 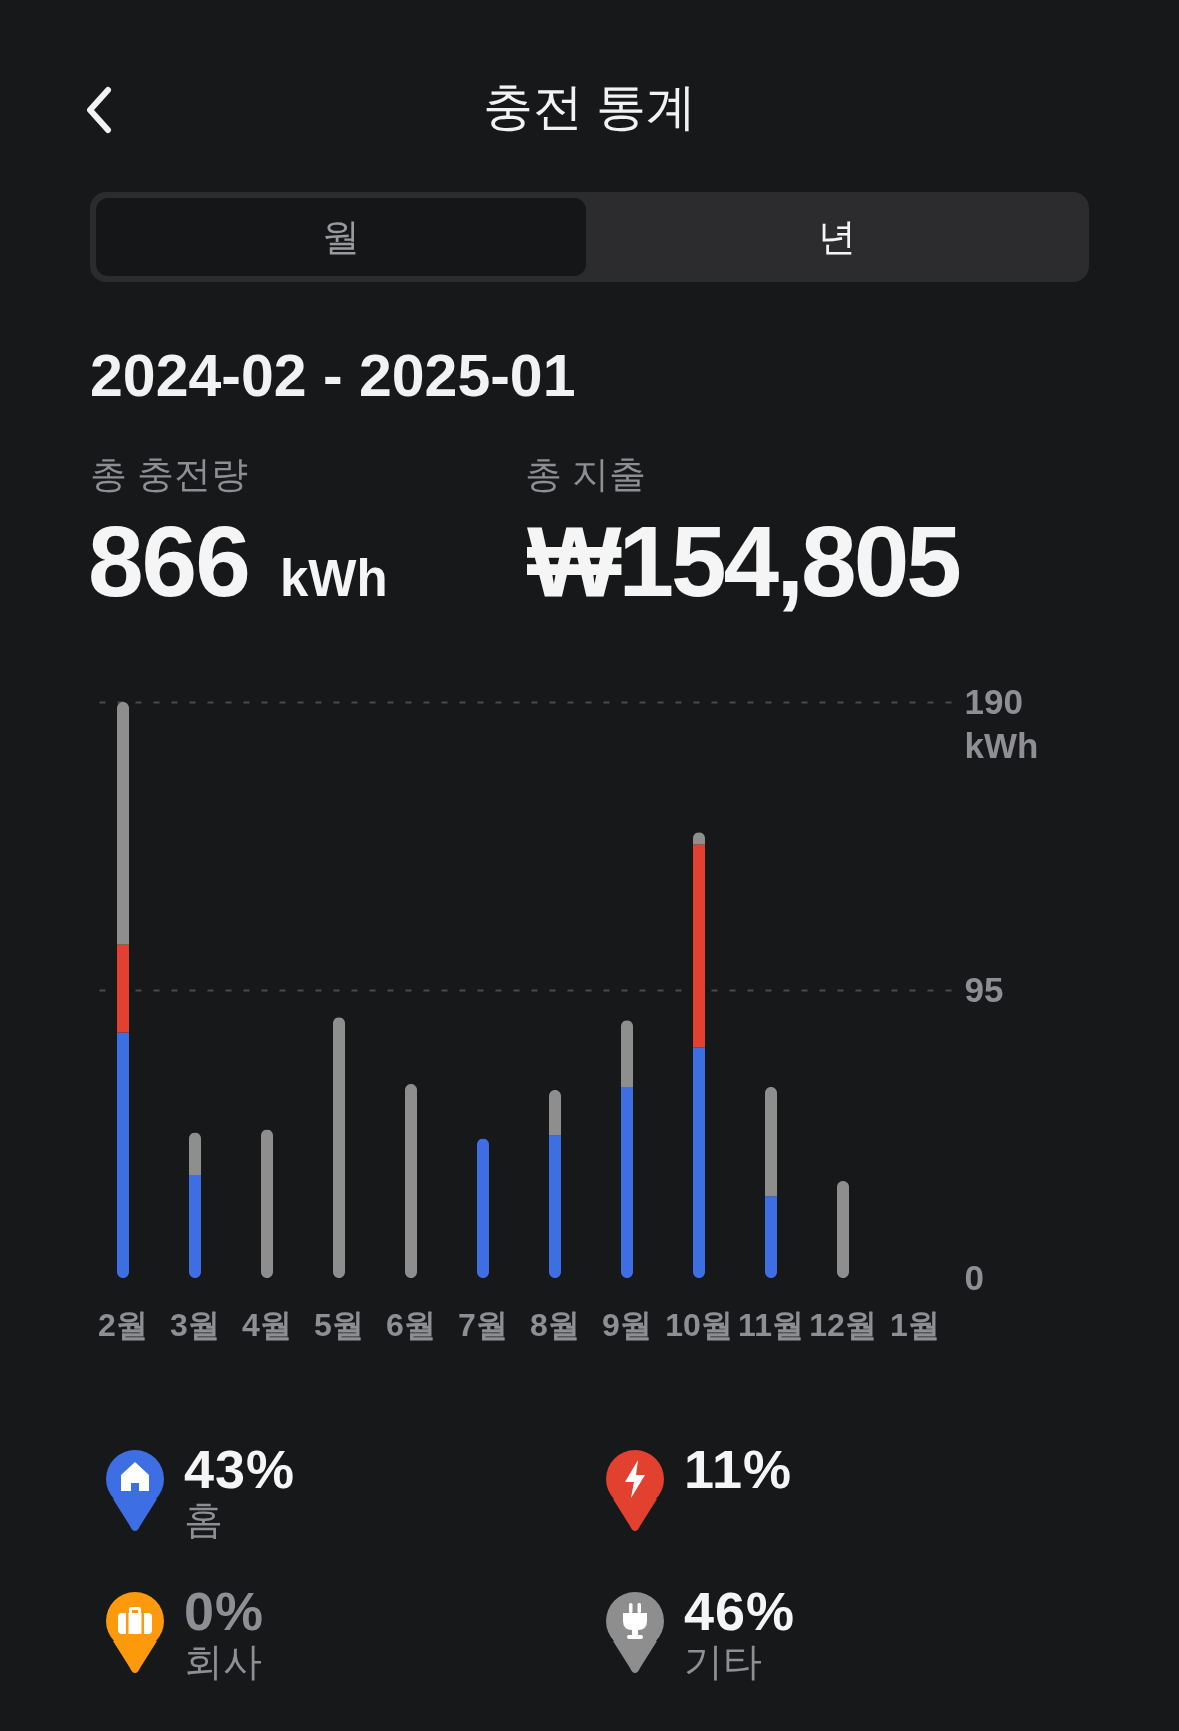 I want to click on x-tick-label: 10월, so click(x=699, y=1324).